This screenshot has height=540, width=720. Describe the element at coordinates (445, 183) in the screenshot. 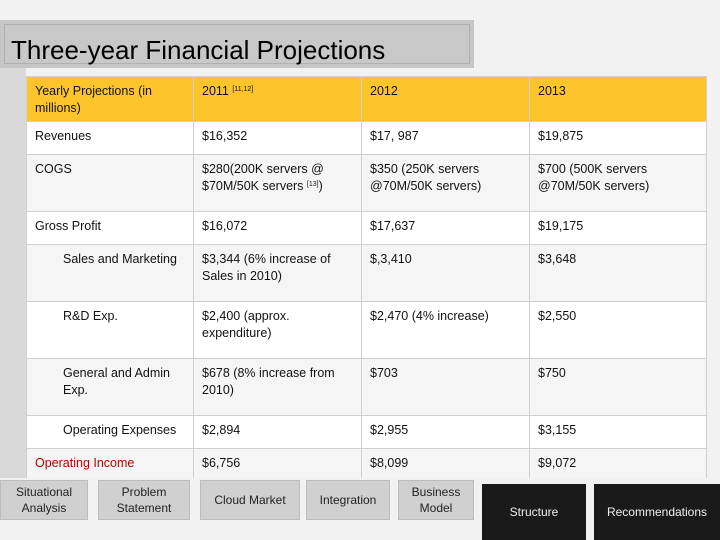

I see `table-cell: $350 (250K servers @70M/50K servers)` at that location.